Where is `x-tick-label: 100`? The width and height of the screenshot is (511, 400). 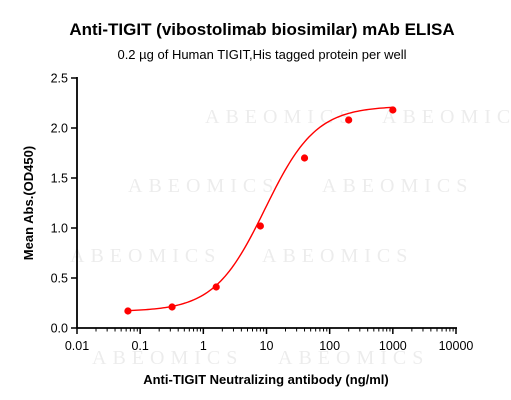 x-tick-label: 100 is located at coordinates (329, 346).